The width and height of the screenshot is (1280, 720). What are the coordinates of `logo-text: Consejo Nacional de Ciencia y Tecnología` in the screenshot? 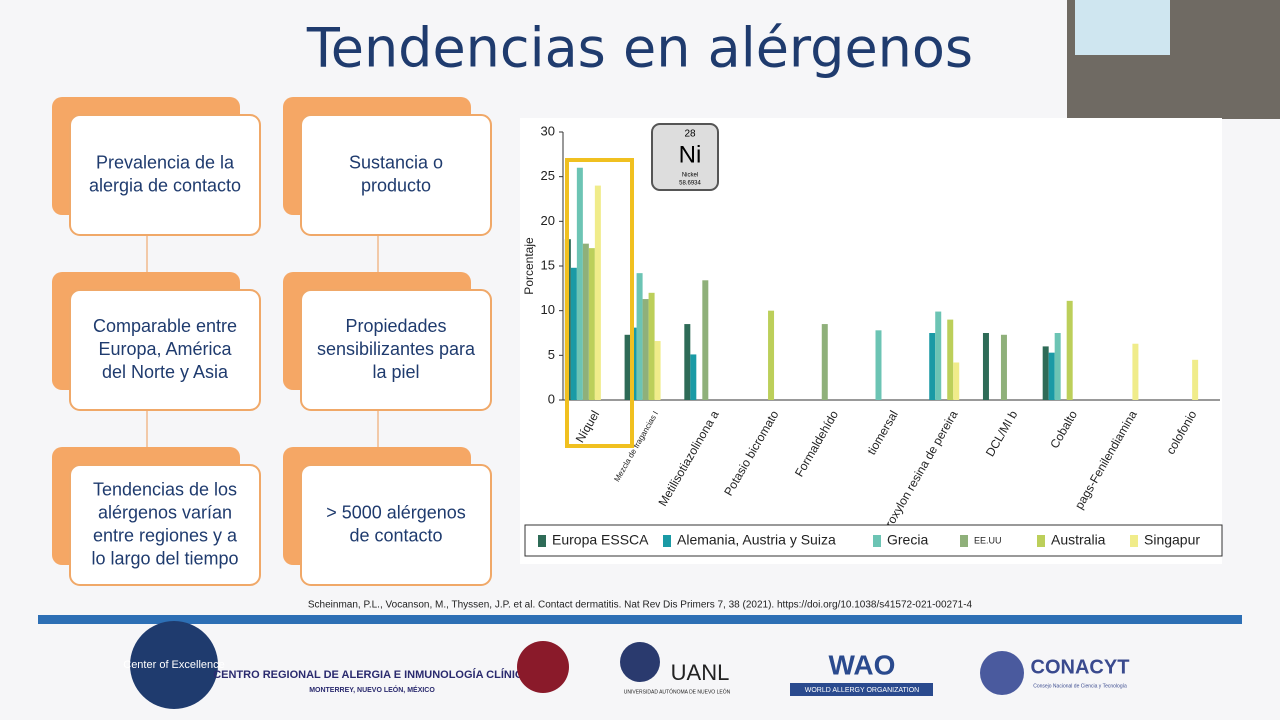 It's located at (1080, 686).